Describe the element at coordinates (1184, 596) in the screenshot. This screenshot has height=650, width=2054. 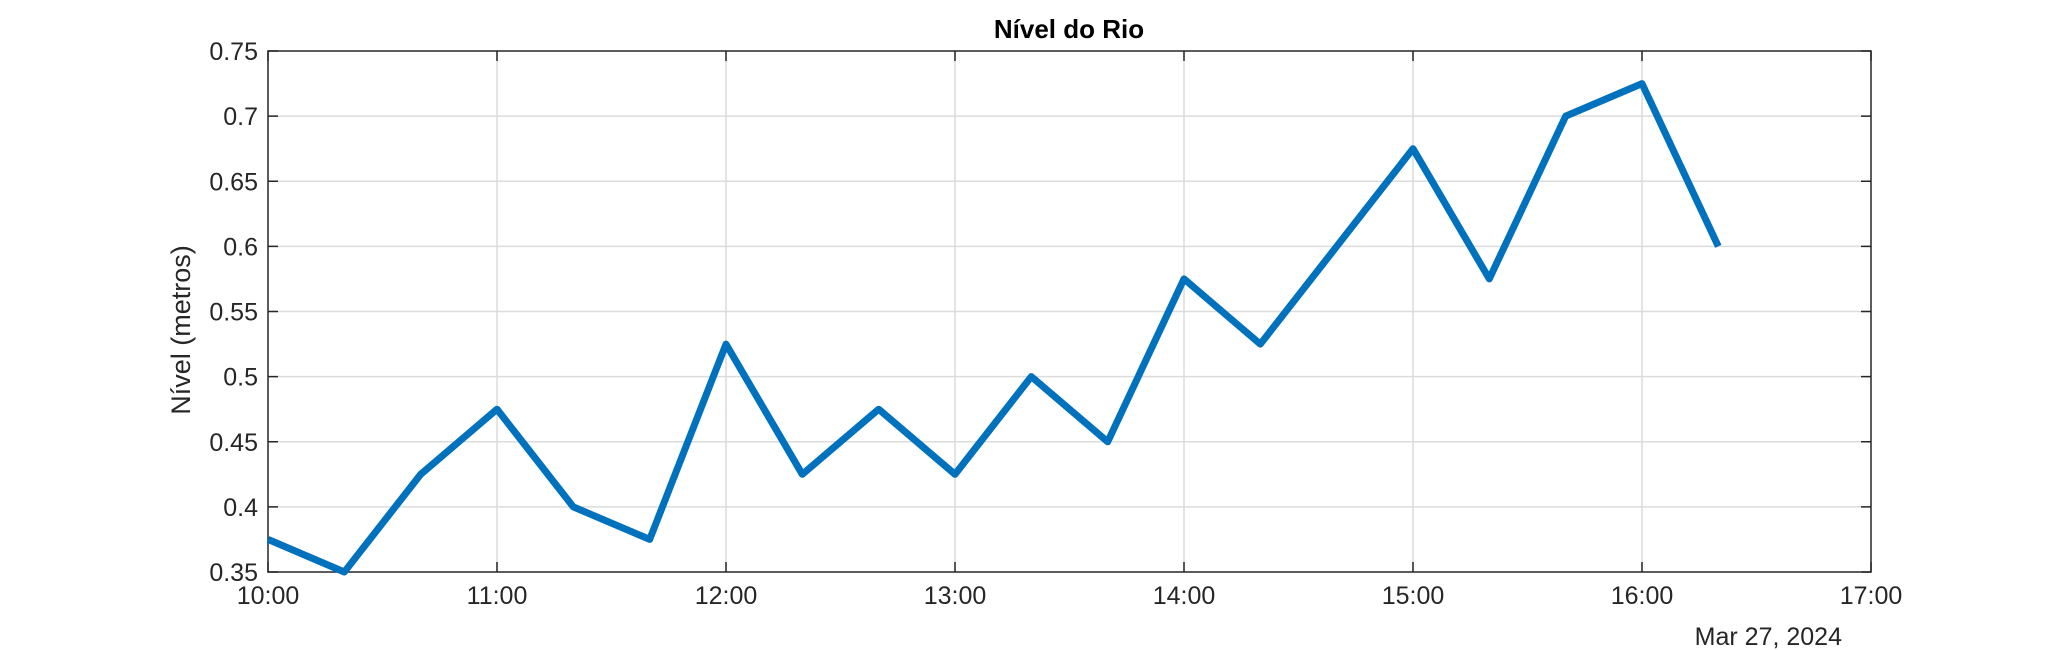
I see `x-tick-label: 14:00` at that location.